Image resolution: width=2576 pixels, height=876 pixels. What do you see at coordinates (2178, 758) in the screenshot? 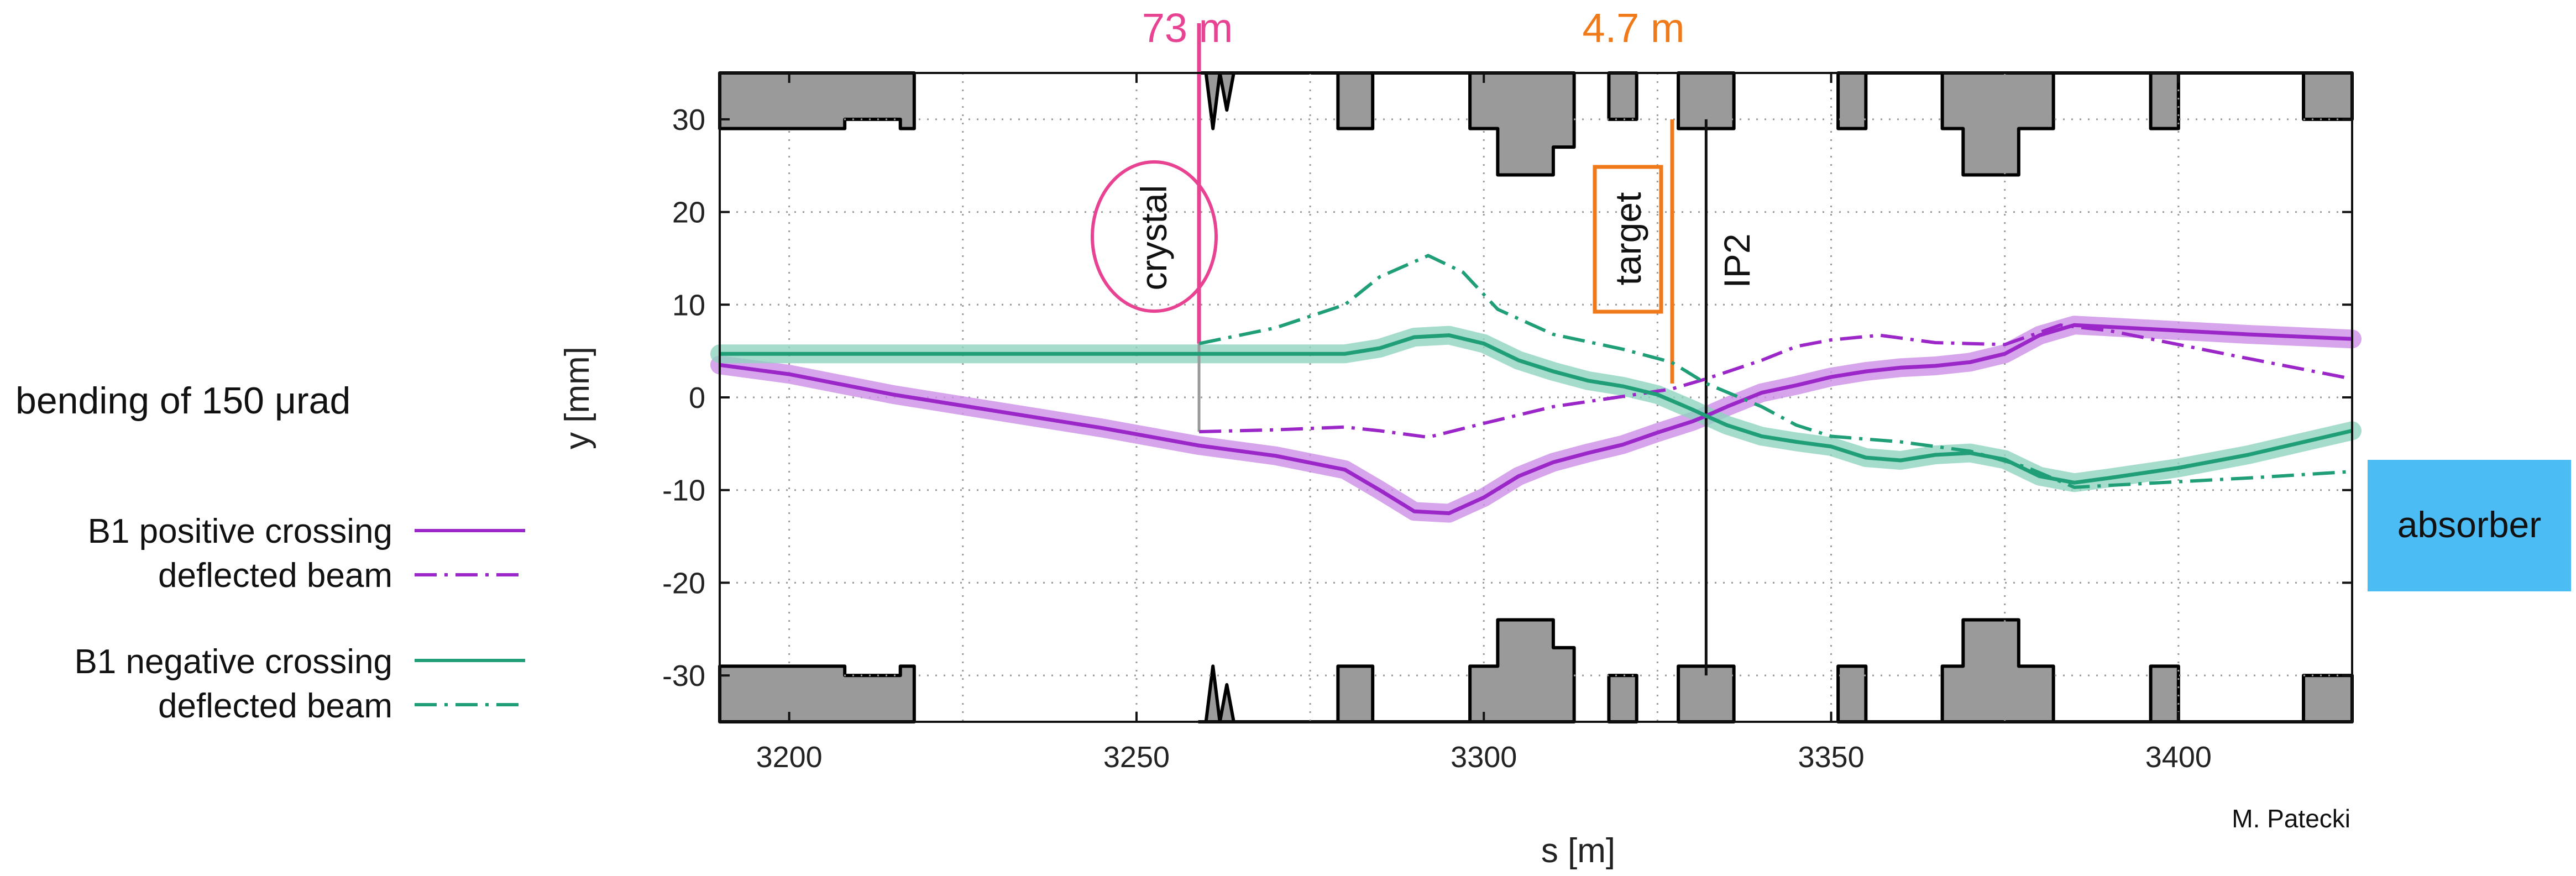
I see `x-tick-label: 3400` at bounding box center [2178, 758].